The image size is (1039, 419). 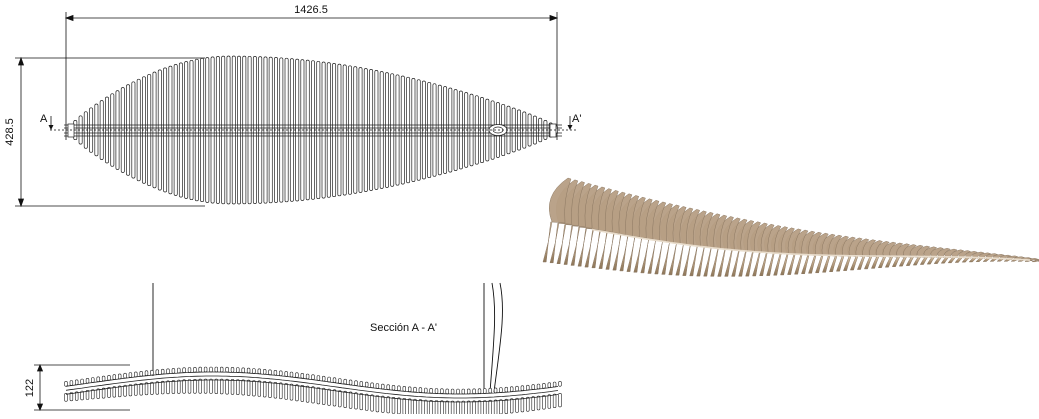 What do you see at coordinates (313, 130) in the screenshot?
I see `top-view-spine` at bounding box center [313, 130].